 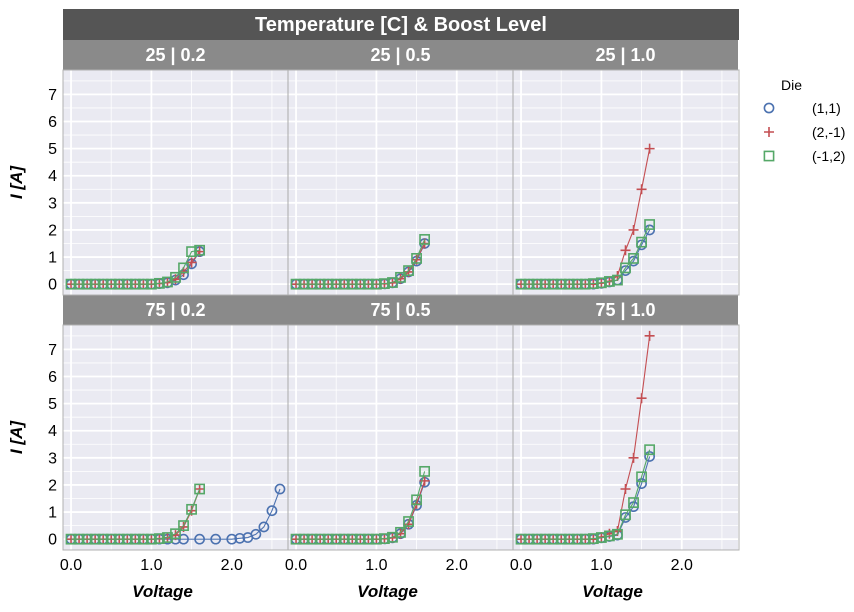 I want to click on legend-marker, so click(x=769, y=132).